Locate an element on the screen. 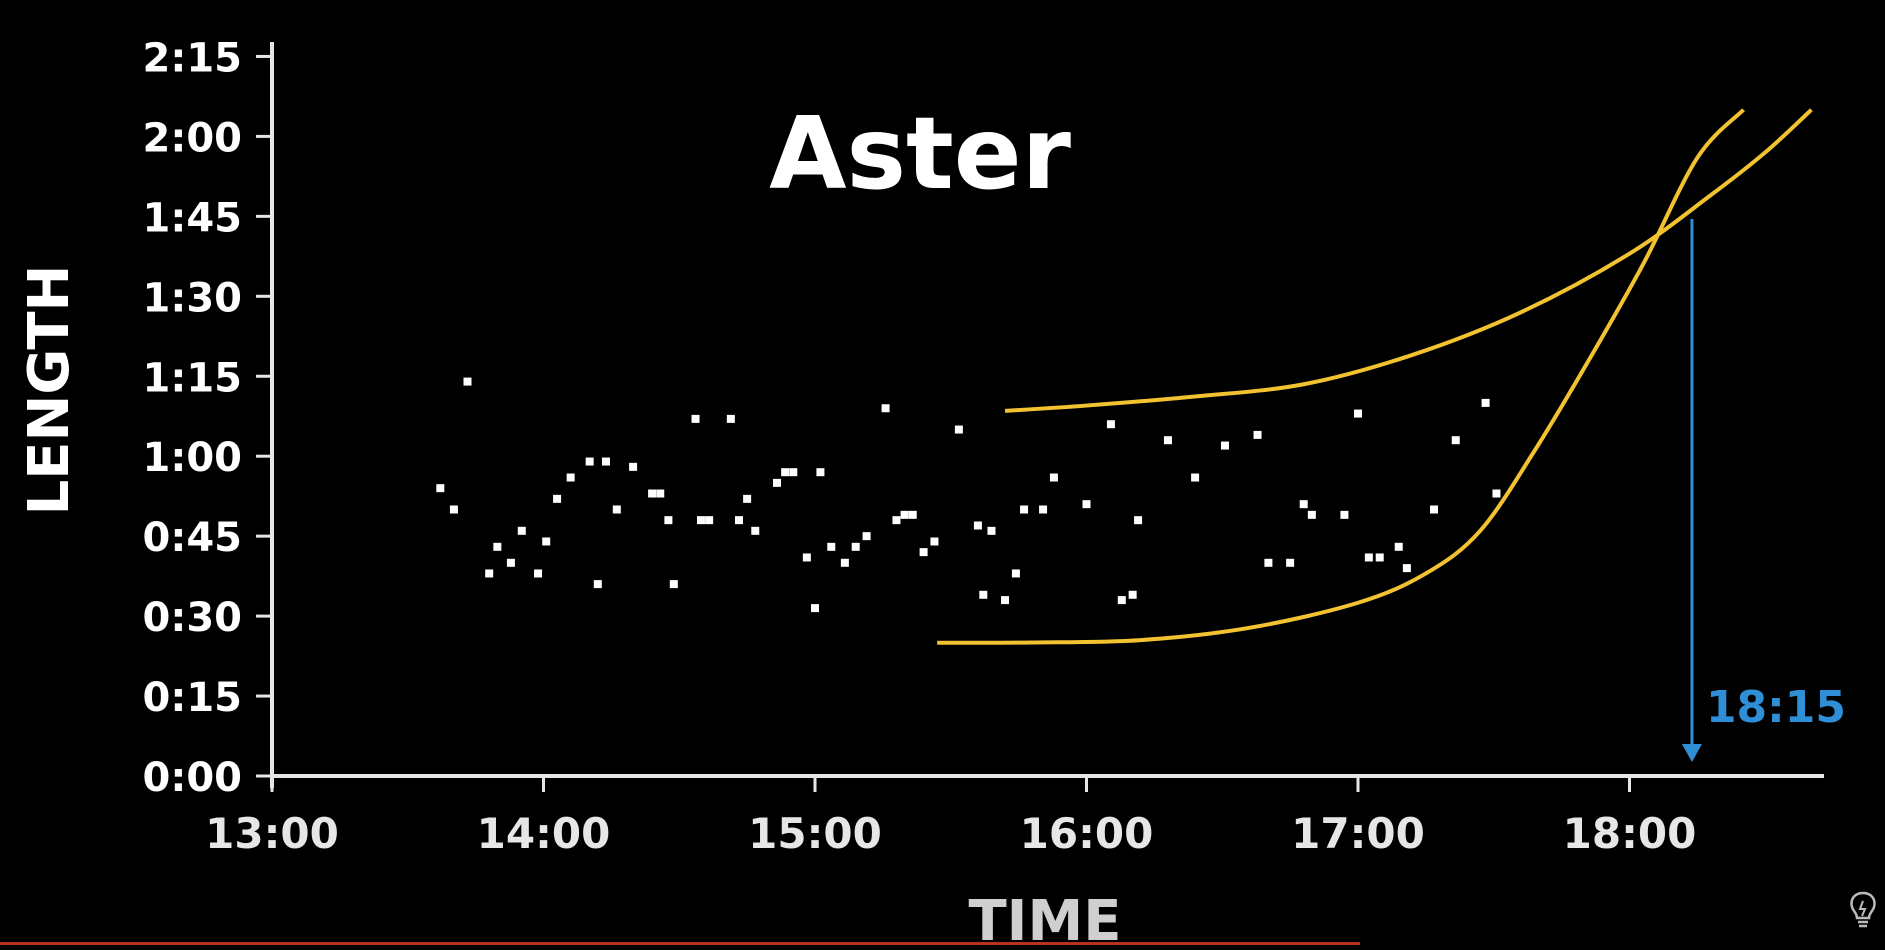 The width and height of the screenshot is (1885, 950). x-tick-label-5: 18:00 is located at coordinates (1630, 833).